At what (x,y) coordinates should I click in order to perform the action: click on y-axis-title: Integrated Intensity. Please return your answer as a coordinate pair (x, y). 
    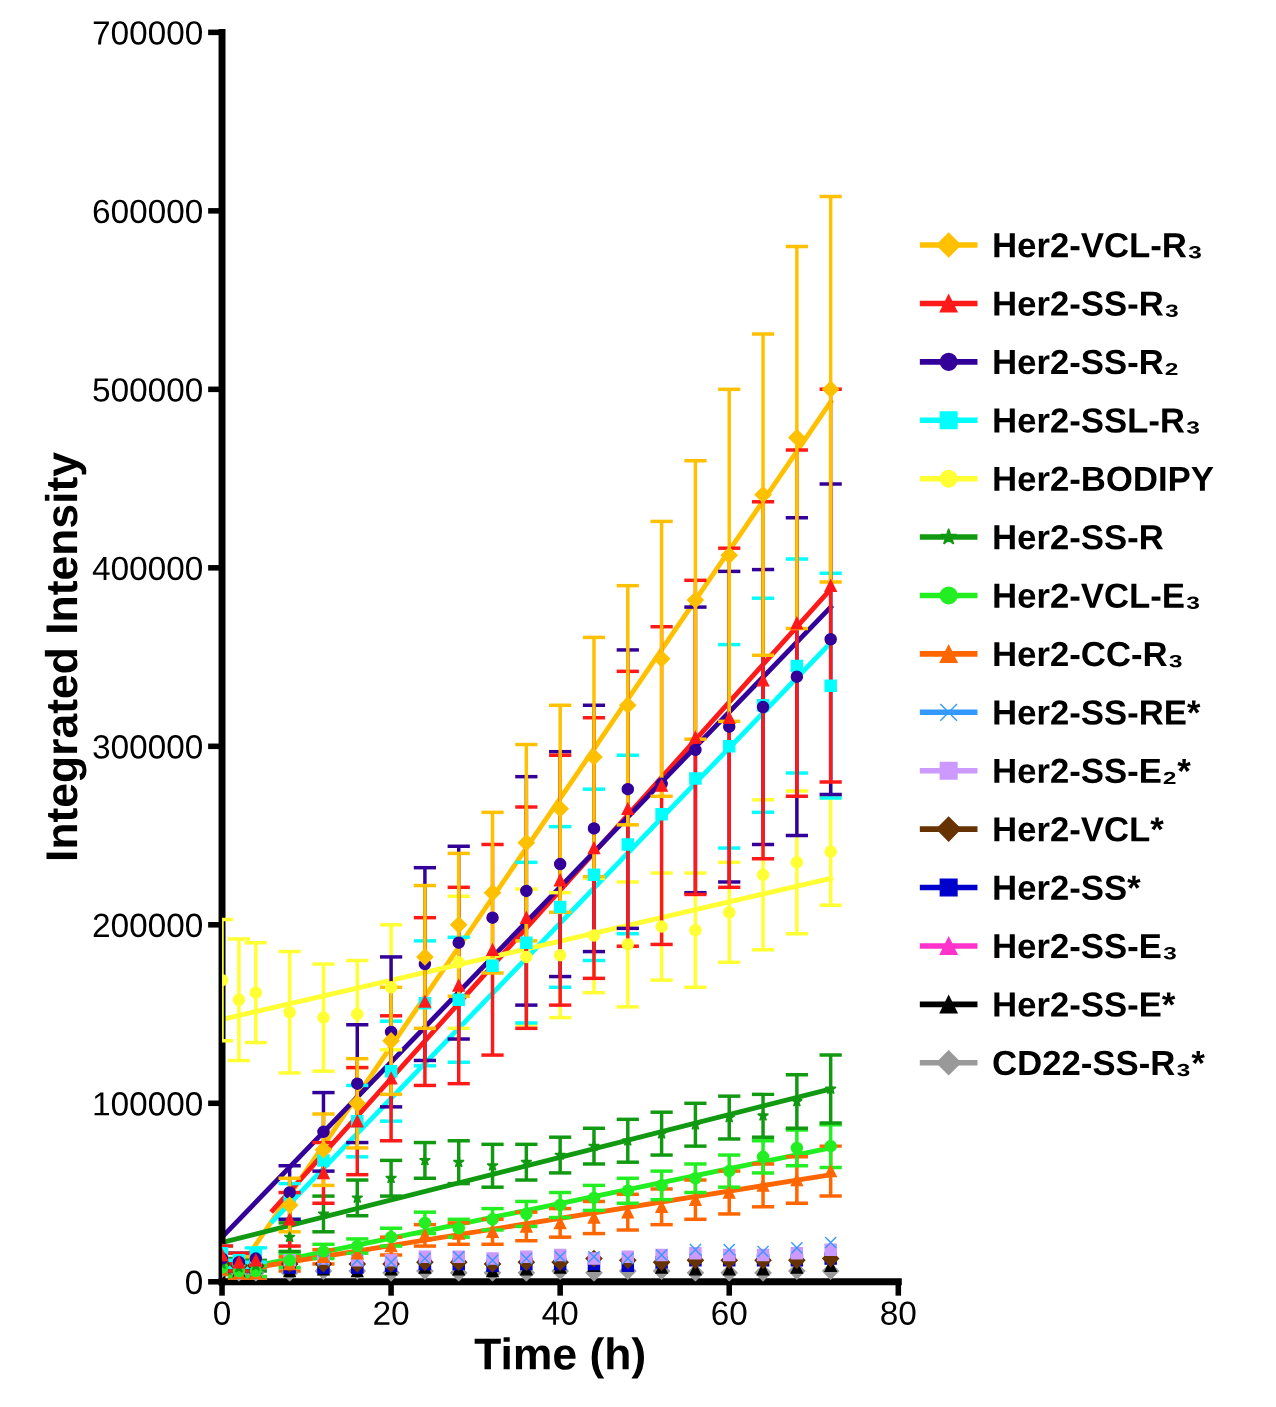
    Looking at the image, I should click on (65, 656).